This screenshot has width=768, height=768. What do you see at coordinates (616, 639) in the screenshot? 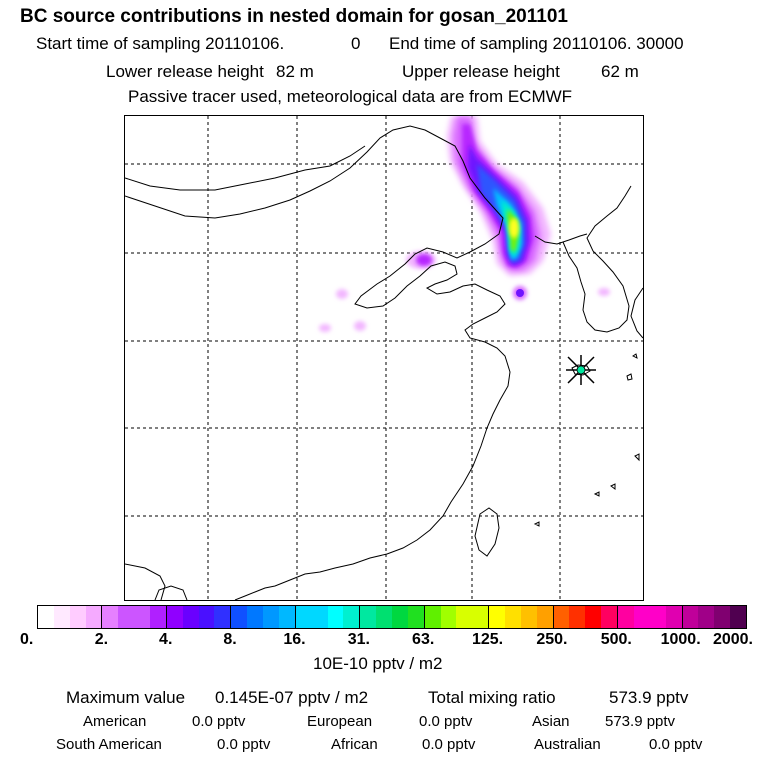
I see `colorbar-tick-label: 500.` at bounding box center [616, 639].